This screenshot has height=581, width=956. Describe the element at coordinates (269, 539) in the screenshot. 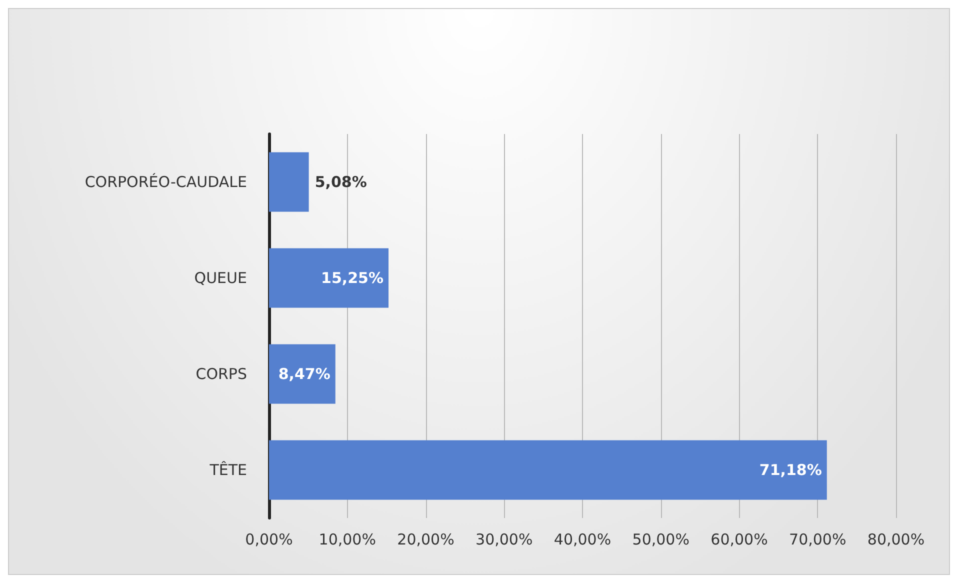

I see `x-tick-label: 0,00%` at that location.